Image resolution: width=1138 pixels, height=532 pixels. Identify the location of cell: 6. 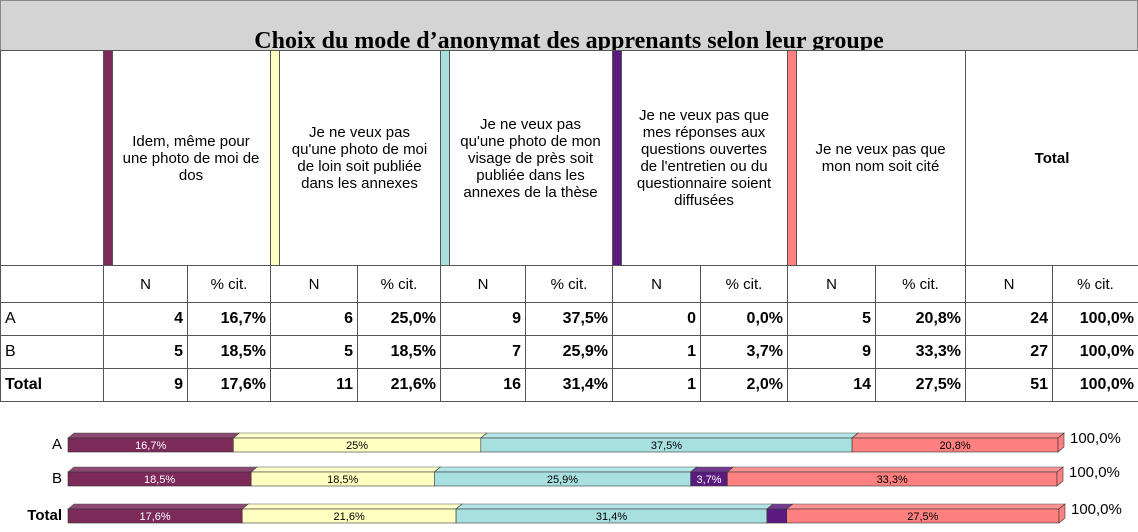
(314, 319).